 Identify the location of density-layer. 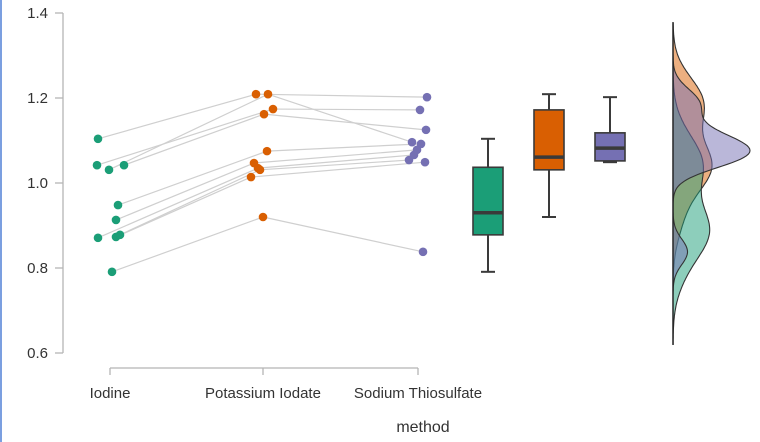
(711, 184).